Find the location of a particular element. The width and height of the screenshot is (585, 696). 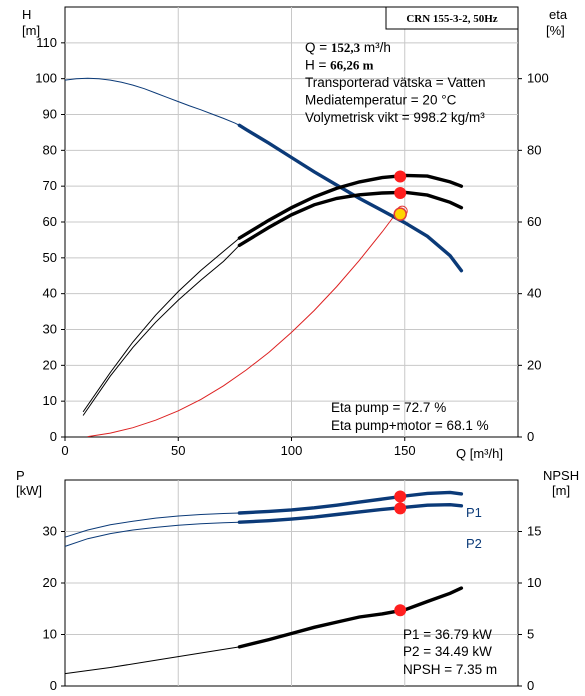

info-line: Transporterad vätska = Vatten is located at coordinates (395, 82).